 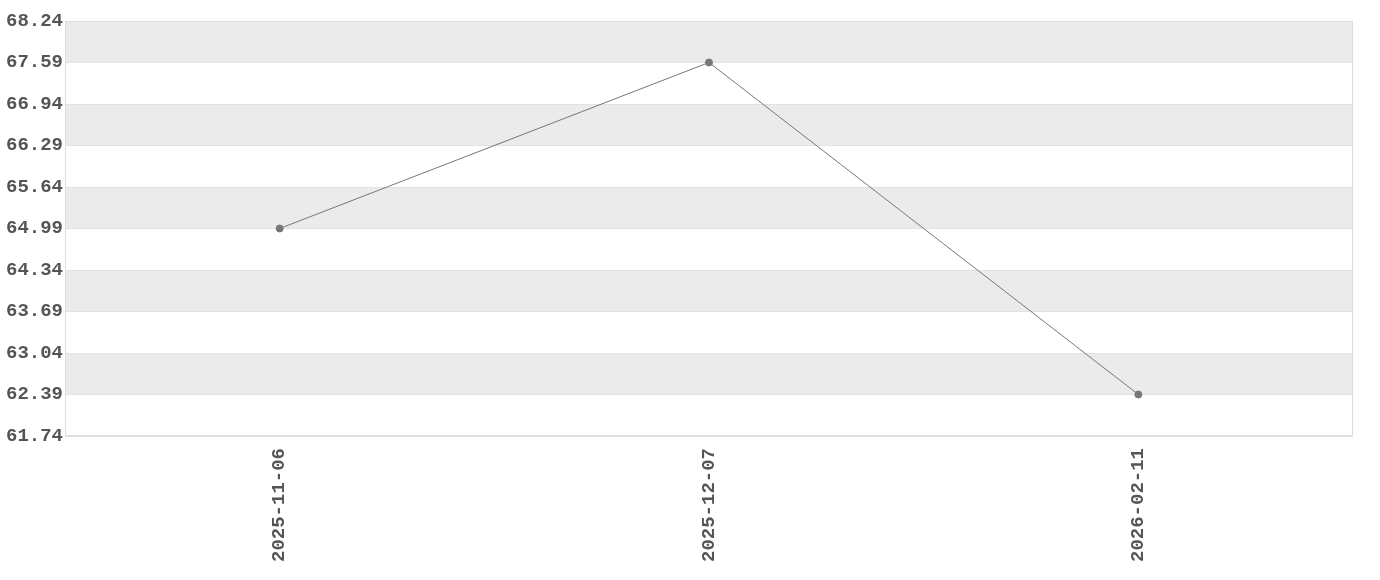 What do you see at coordinates (34, 145) in the screenshot?
I see `y-tick-label: 66.29` at bounding box center [34, 145].